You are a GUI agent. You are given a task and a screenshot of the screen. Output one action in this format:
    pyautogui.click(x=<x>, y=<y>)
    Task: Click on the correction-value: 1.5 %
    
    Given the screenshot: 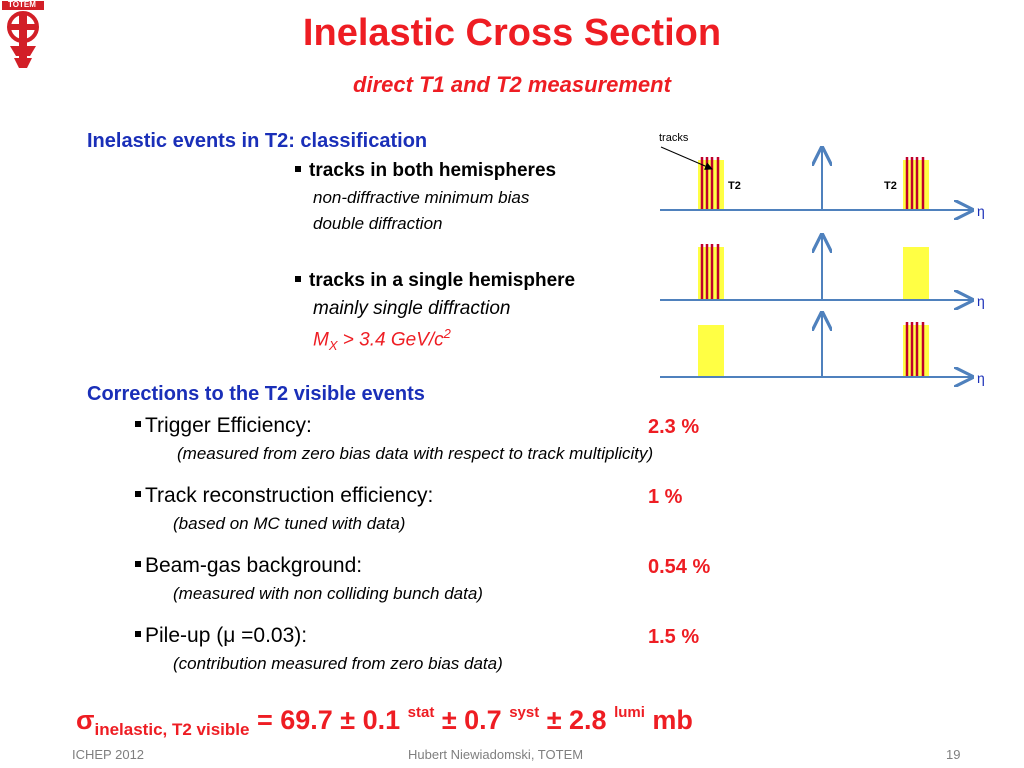 What is the action you would take?
    pyautogui.click(x=674, y=637)
    